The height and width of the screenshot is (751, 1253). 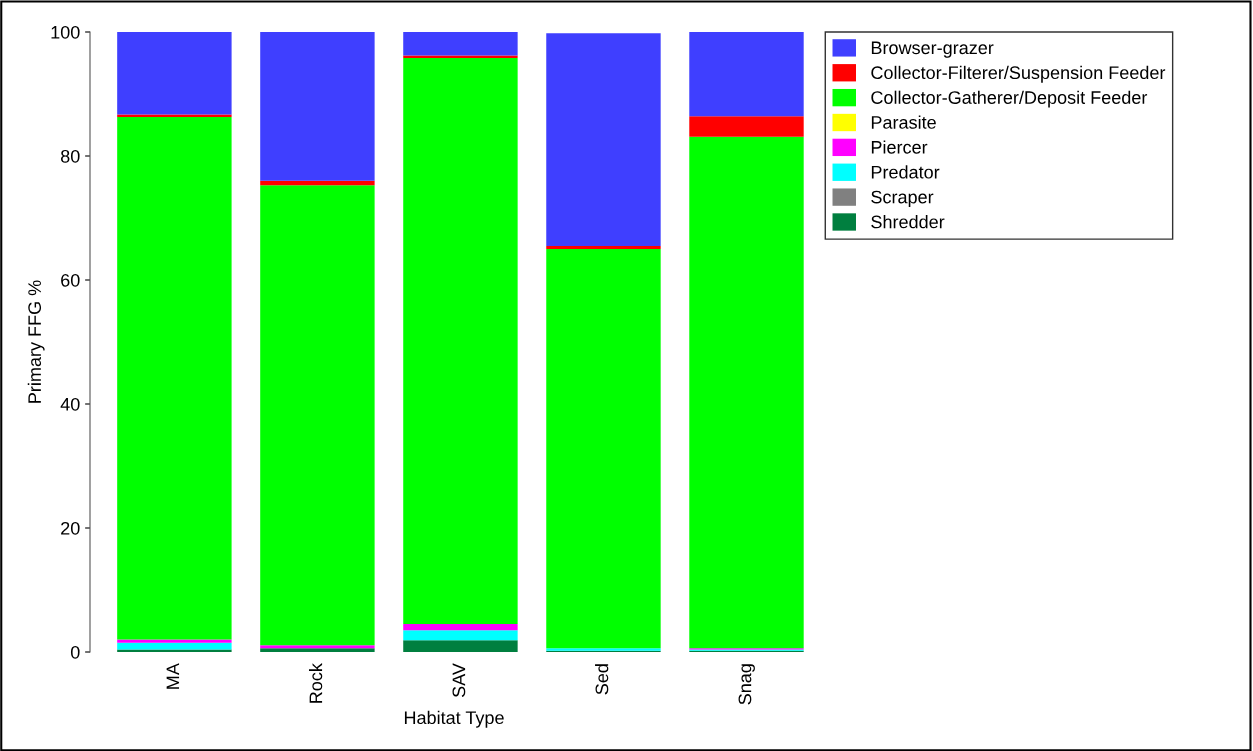 What do you see at coordinates (70, 156) in the screenshot?
I see `y-tick-label: 80` at bounding box center [70, 156].